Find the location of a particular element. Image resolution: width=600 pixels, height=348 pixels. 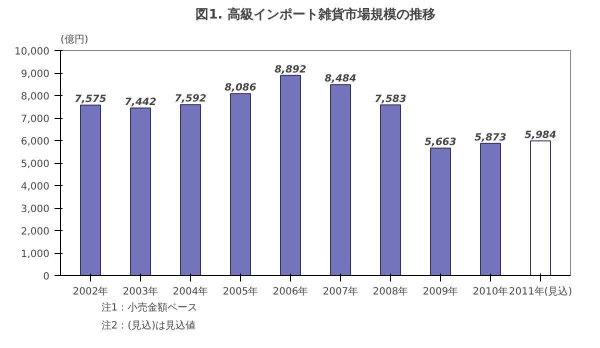

y-tick-label: 5,000 is located at coordinates (35, 164).